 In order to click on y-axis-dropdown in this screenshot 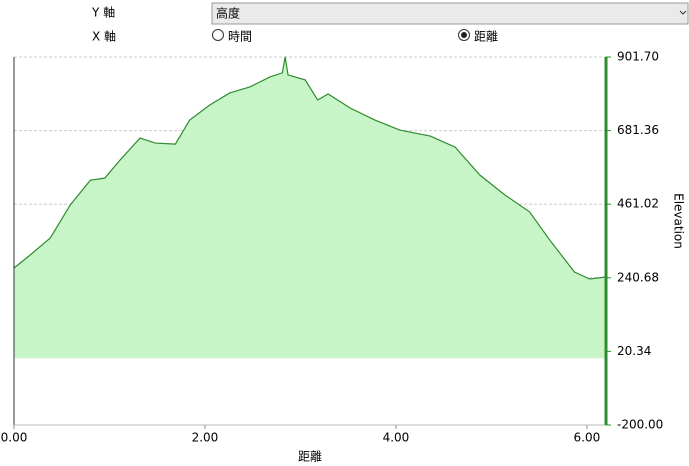, I will do `click(450, 13)`.